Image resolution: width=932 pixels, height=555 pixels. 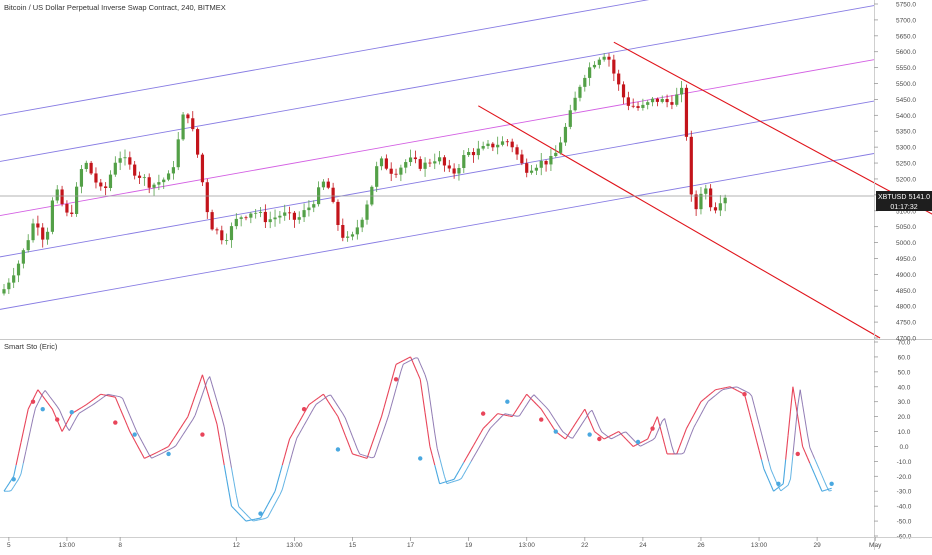 What do you see at coordinates (469, 545) in the screenshot?
I see `time-axis-label: 19` at bounding box center [469, 545].